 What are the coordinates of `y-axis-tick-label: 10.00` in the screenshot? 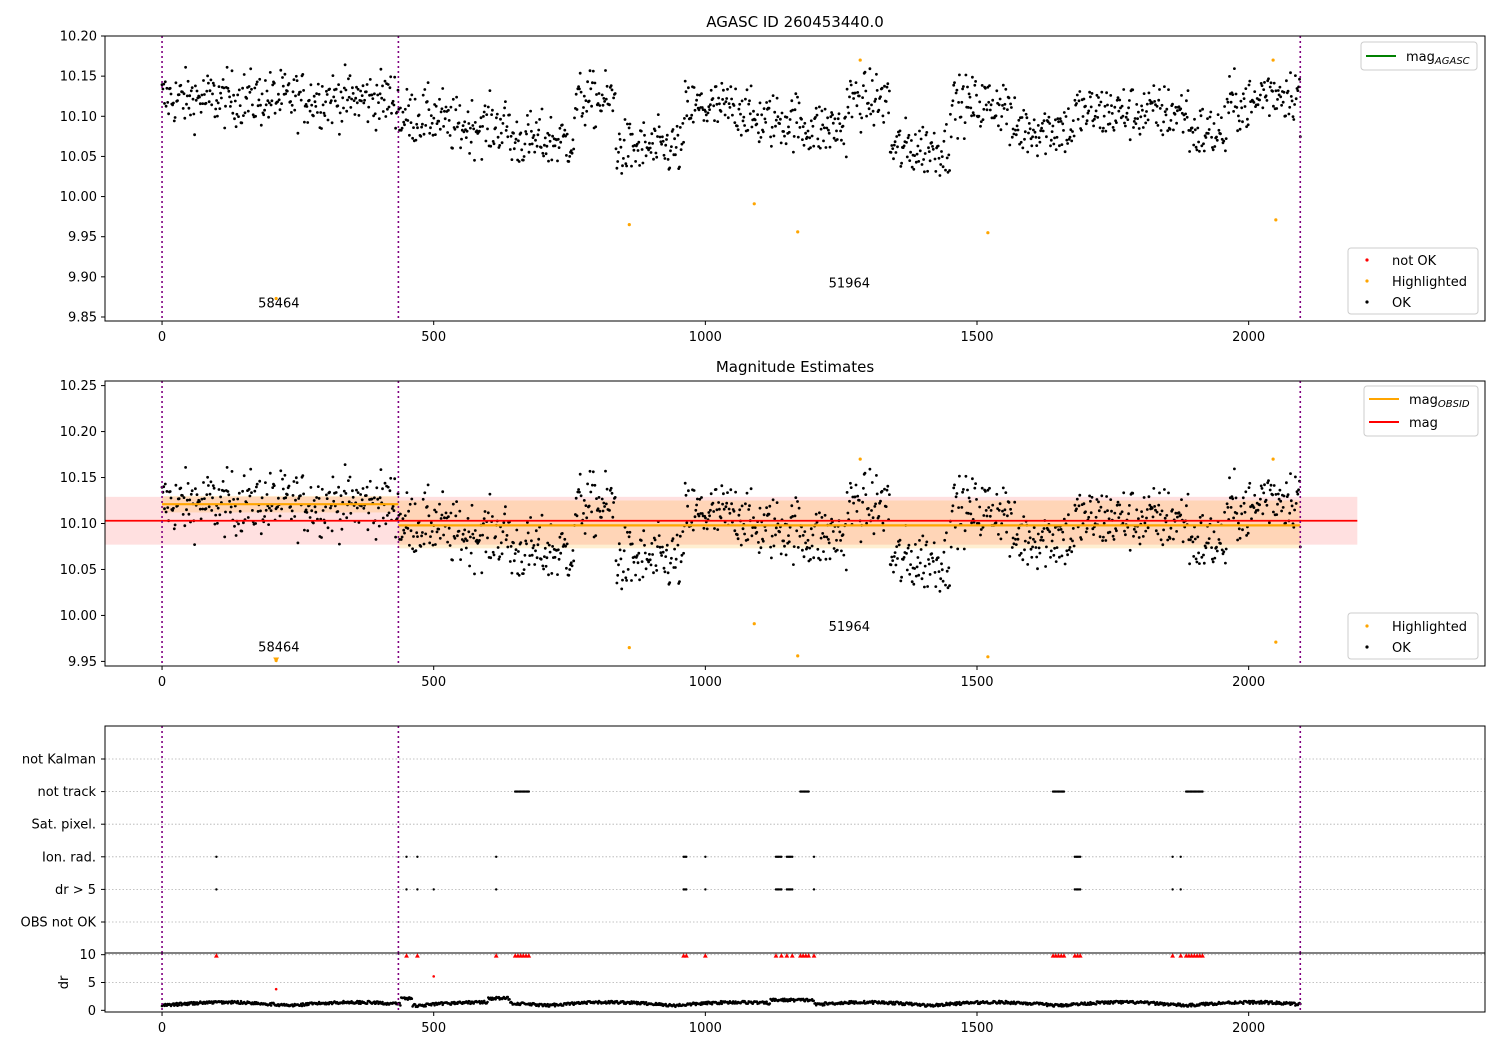 It's located at (78, 616).